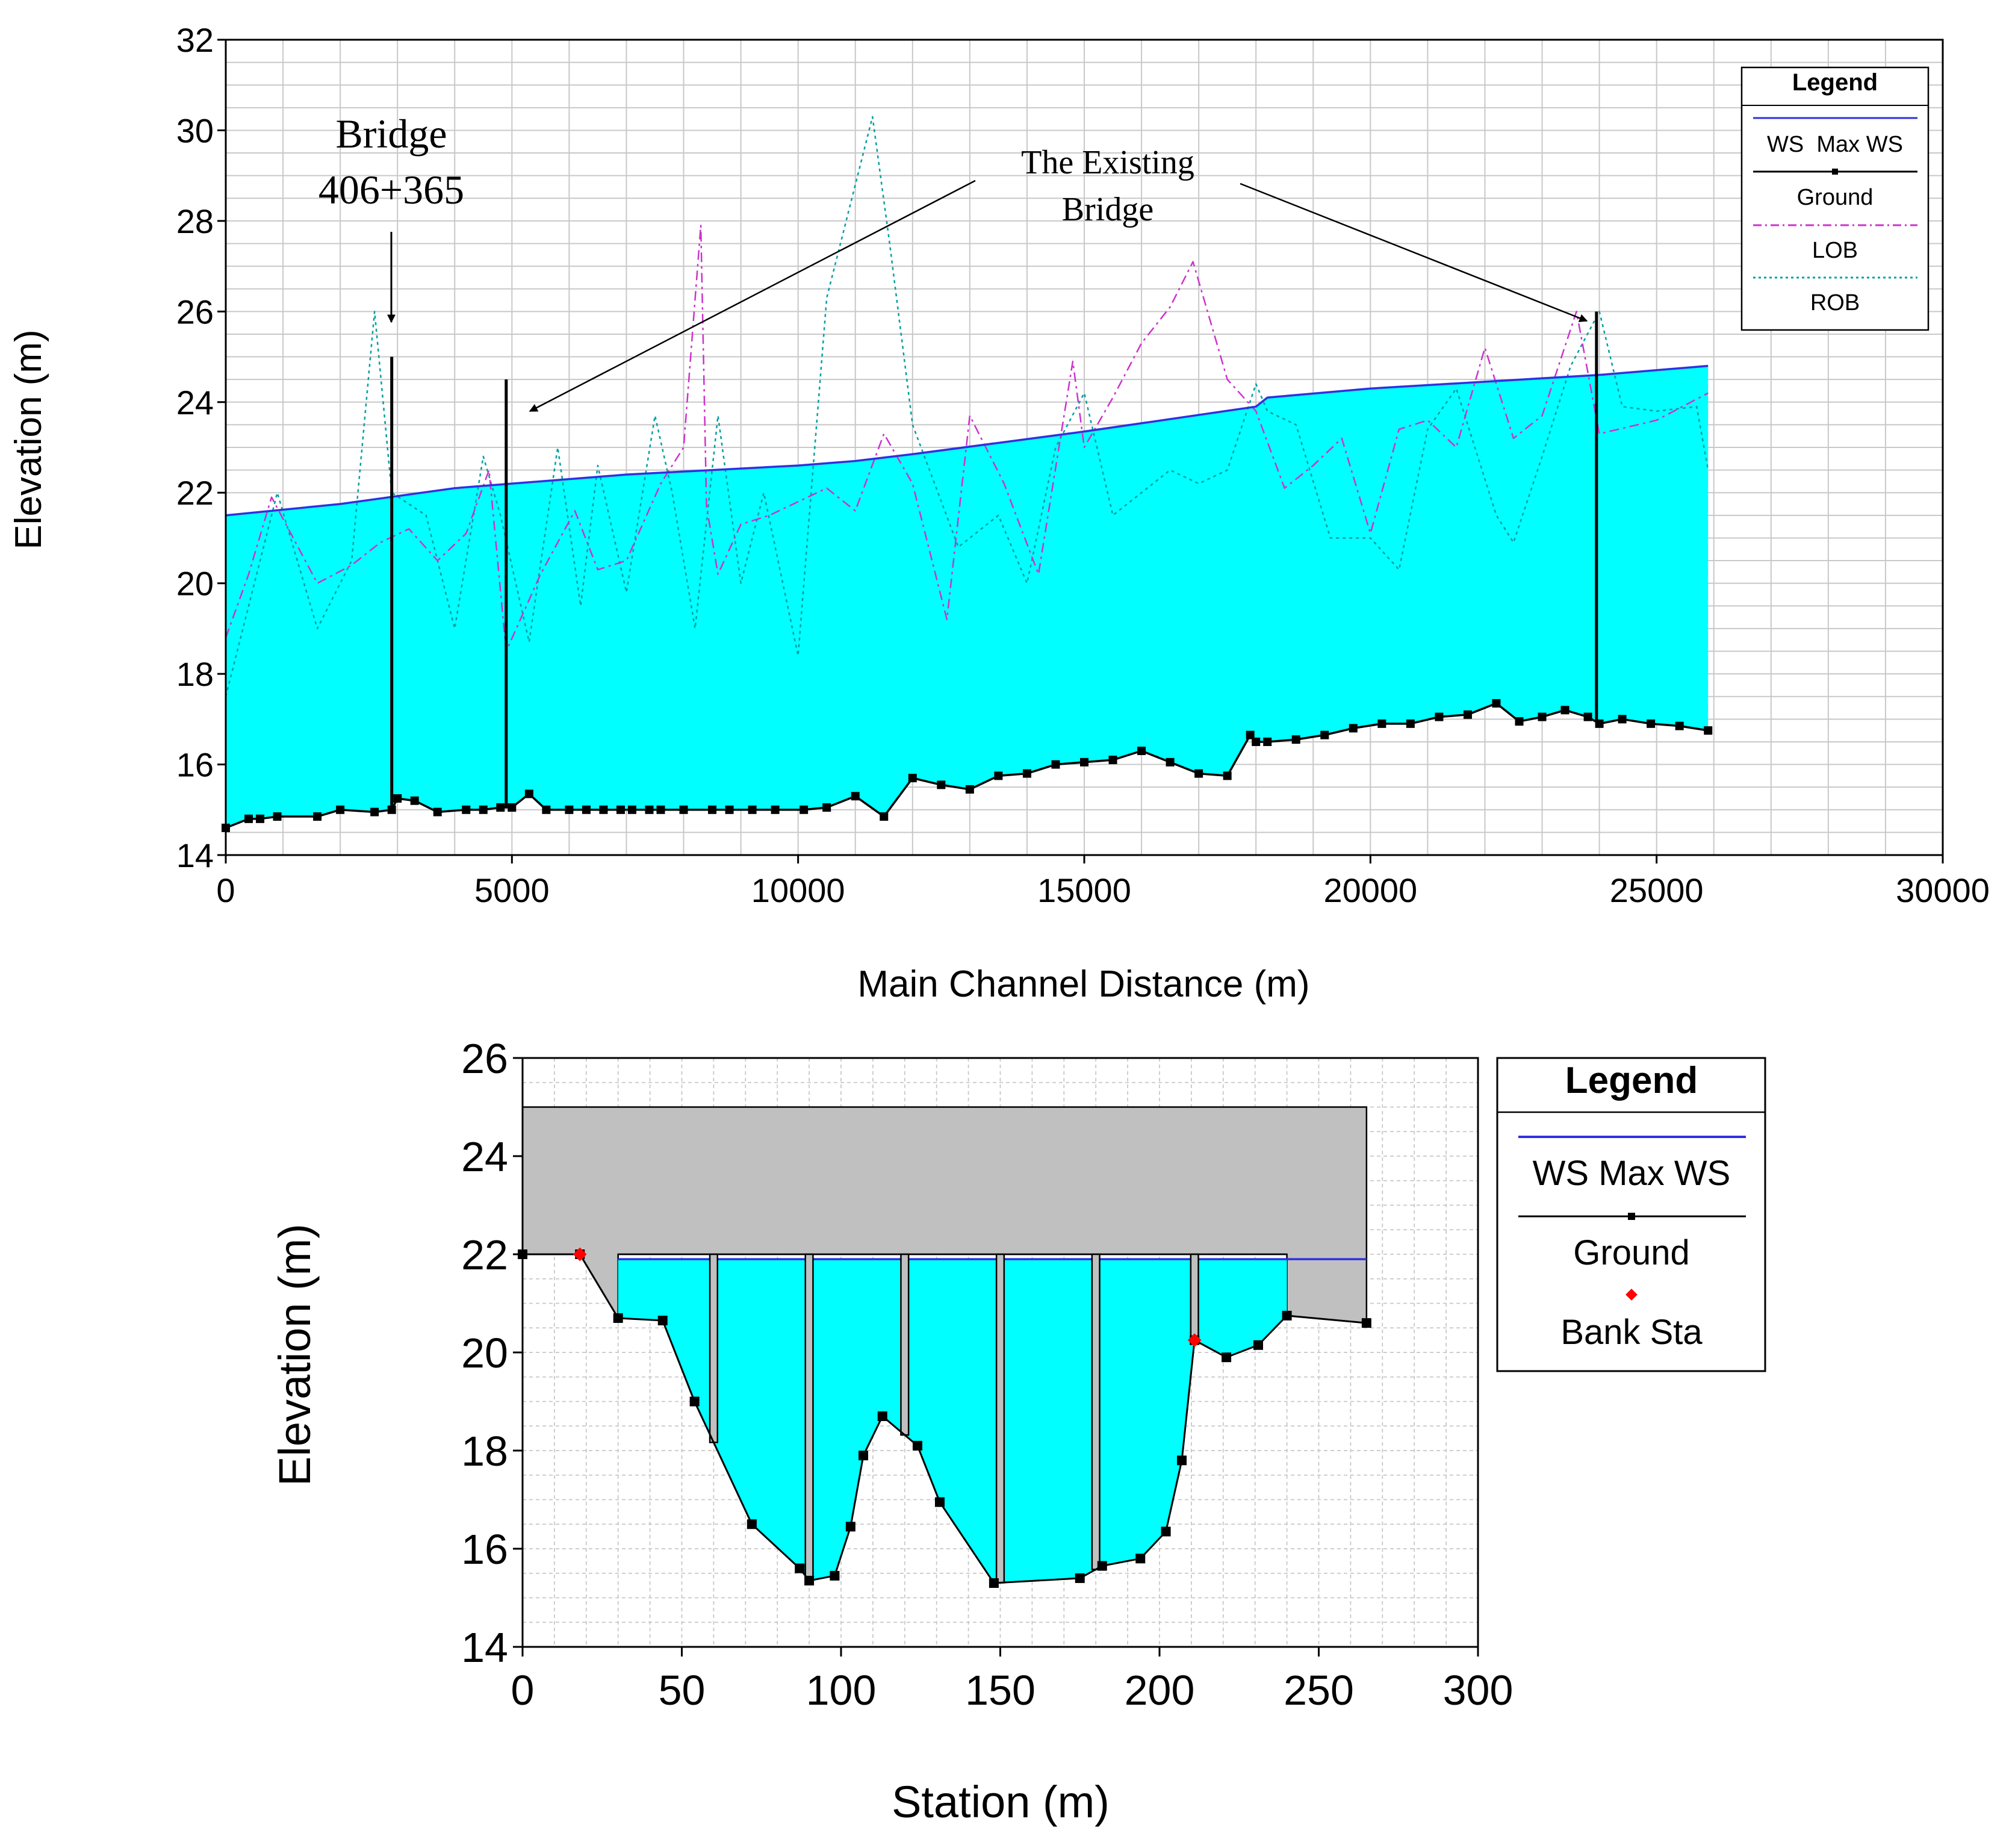 The image size is (2015, 1848). What do you see at coordinates (225, 890) in the screenshot?
I see `profile-x-tick-label: 0` at bounding box center [225, 890].